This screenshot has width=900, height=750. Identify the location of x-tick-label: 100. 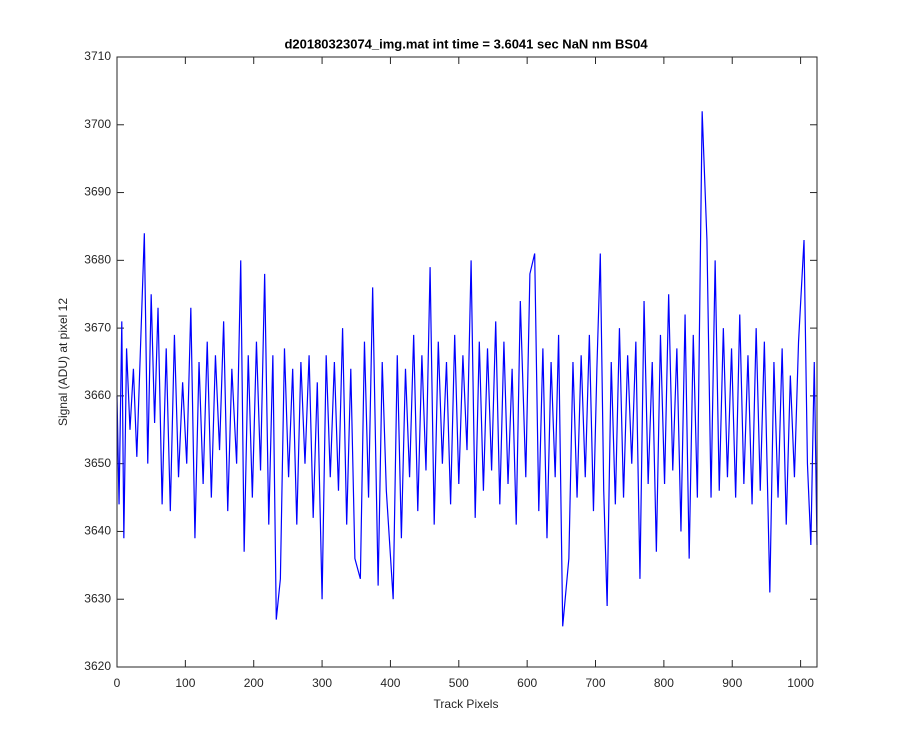
(185, 683).